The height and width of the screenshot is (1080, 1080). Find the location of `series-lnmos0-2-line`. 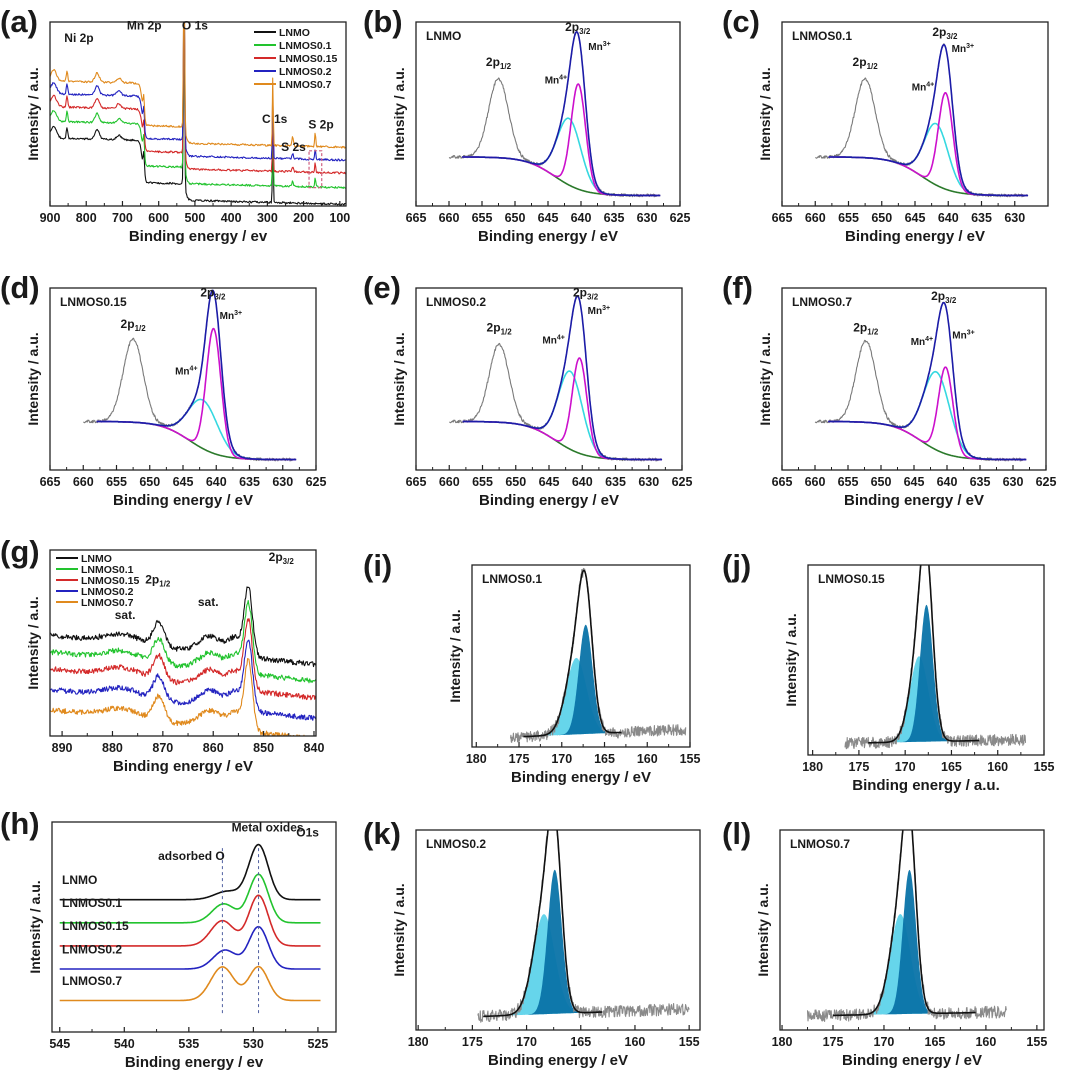

series-lnmos0-2-line is located at coordinates (183, 680).